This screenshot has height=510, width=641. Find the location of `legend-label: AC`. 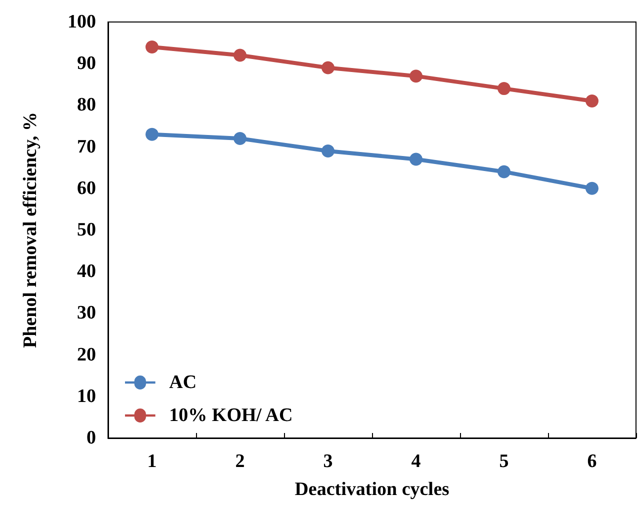

legend-label: AC is located at coordinates (183, 382).